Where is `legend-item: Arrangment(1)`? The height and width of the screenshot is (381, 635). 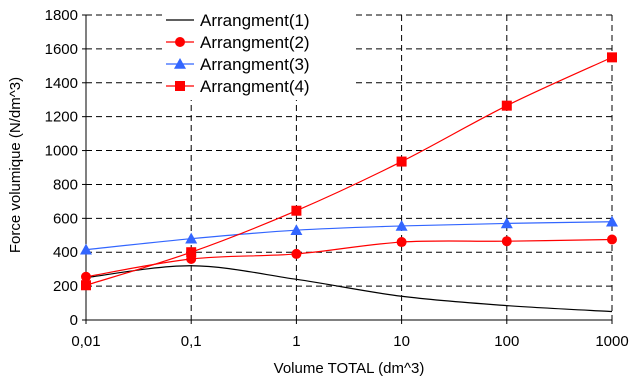
legend-item: Arrangment(1) is located at coordinates (238, 20).